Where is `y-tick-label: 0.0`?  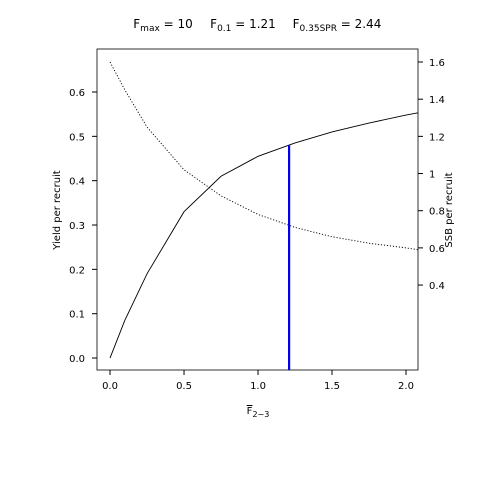
y-tick-label: 0.0 is located at coordinates (77, 359).